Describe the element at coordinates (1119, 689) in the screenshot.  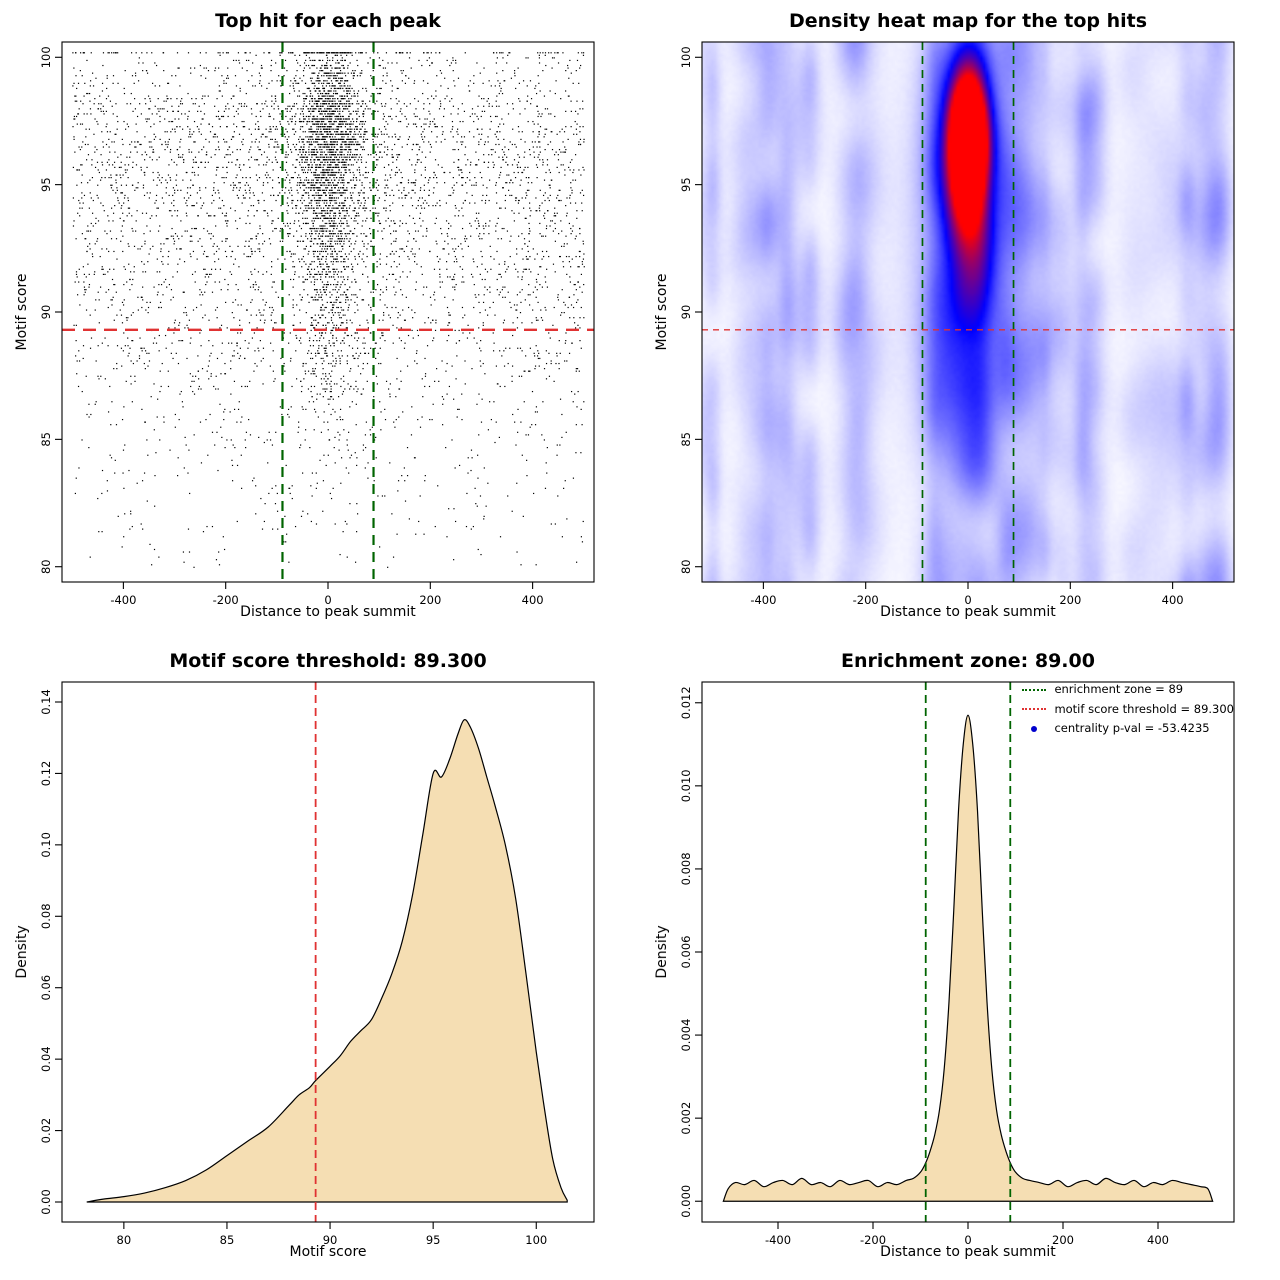
I see `legend-label-enrichment-zone: enrichment zone = 89` at that location.